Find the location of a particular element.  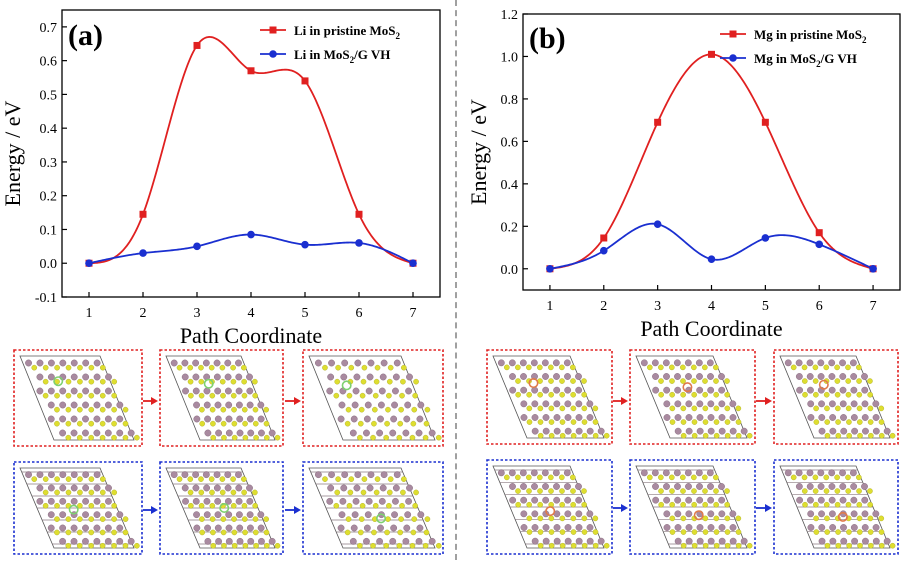

y-tick-label: 1.2 is located at coordinates (510, 15).